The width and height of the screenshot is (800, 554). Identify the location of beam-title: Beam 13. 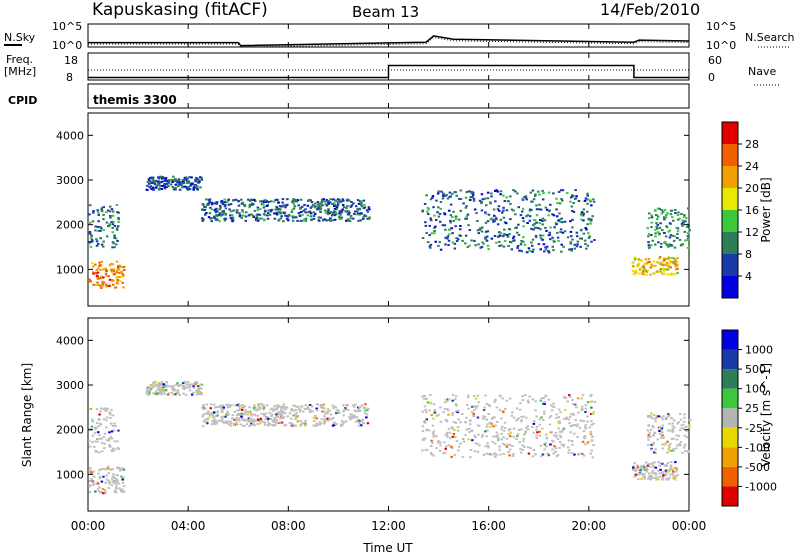
(385, 12).